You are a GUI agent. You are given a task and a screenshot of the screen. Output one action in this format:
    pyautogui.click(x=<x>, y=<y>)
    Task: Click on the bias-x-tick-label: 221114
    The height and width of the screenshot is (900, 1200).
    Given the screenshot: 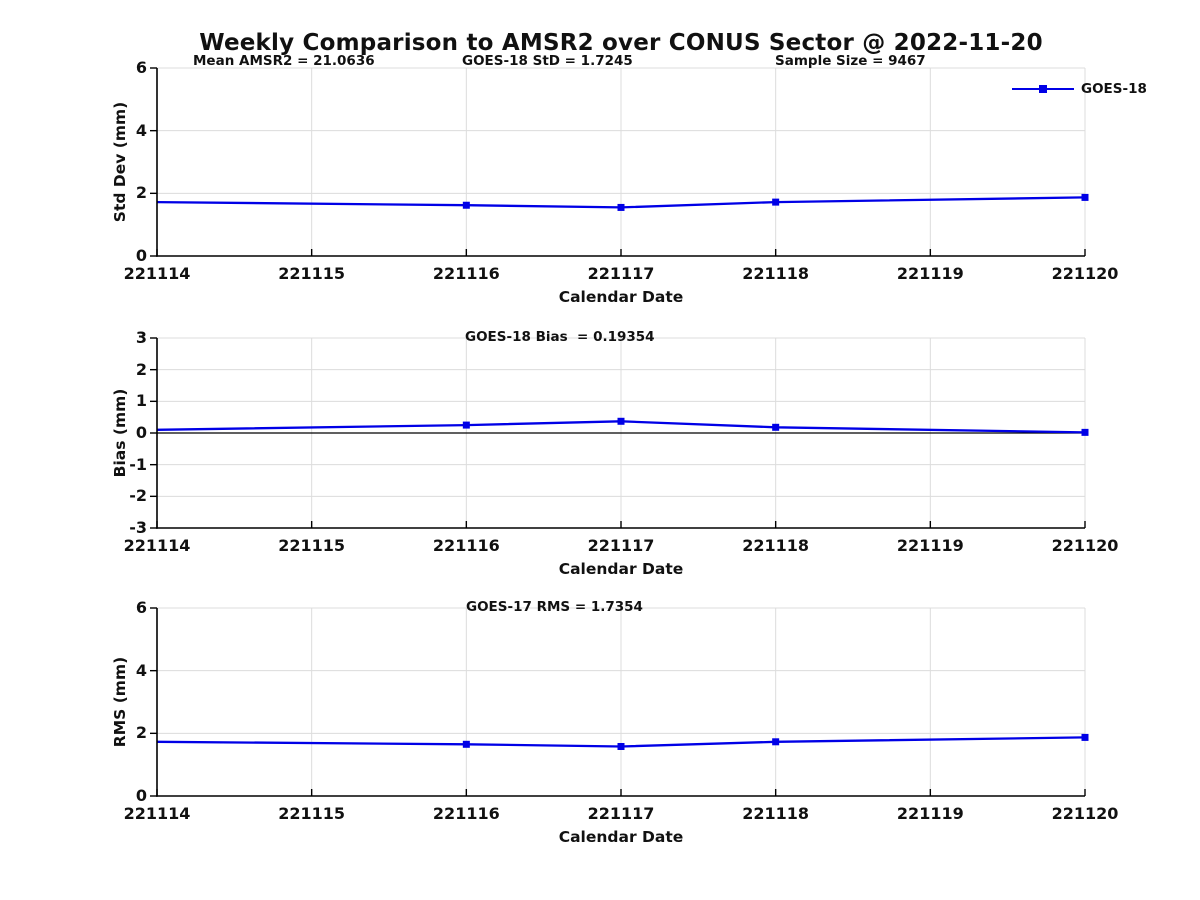 What is the action you would take?
    pyautogui.click(x=157, y=545)
    